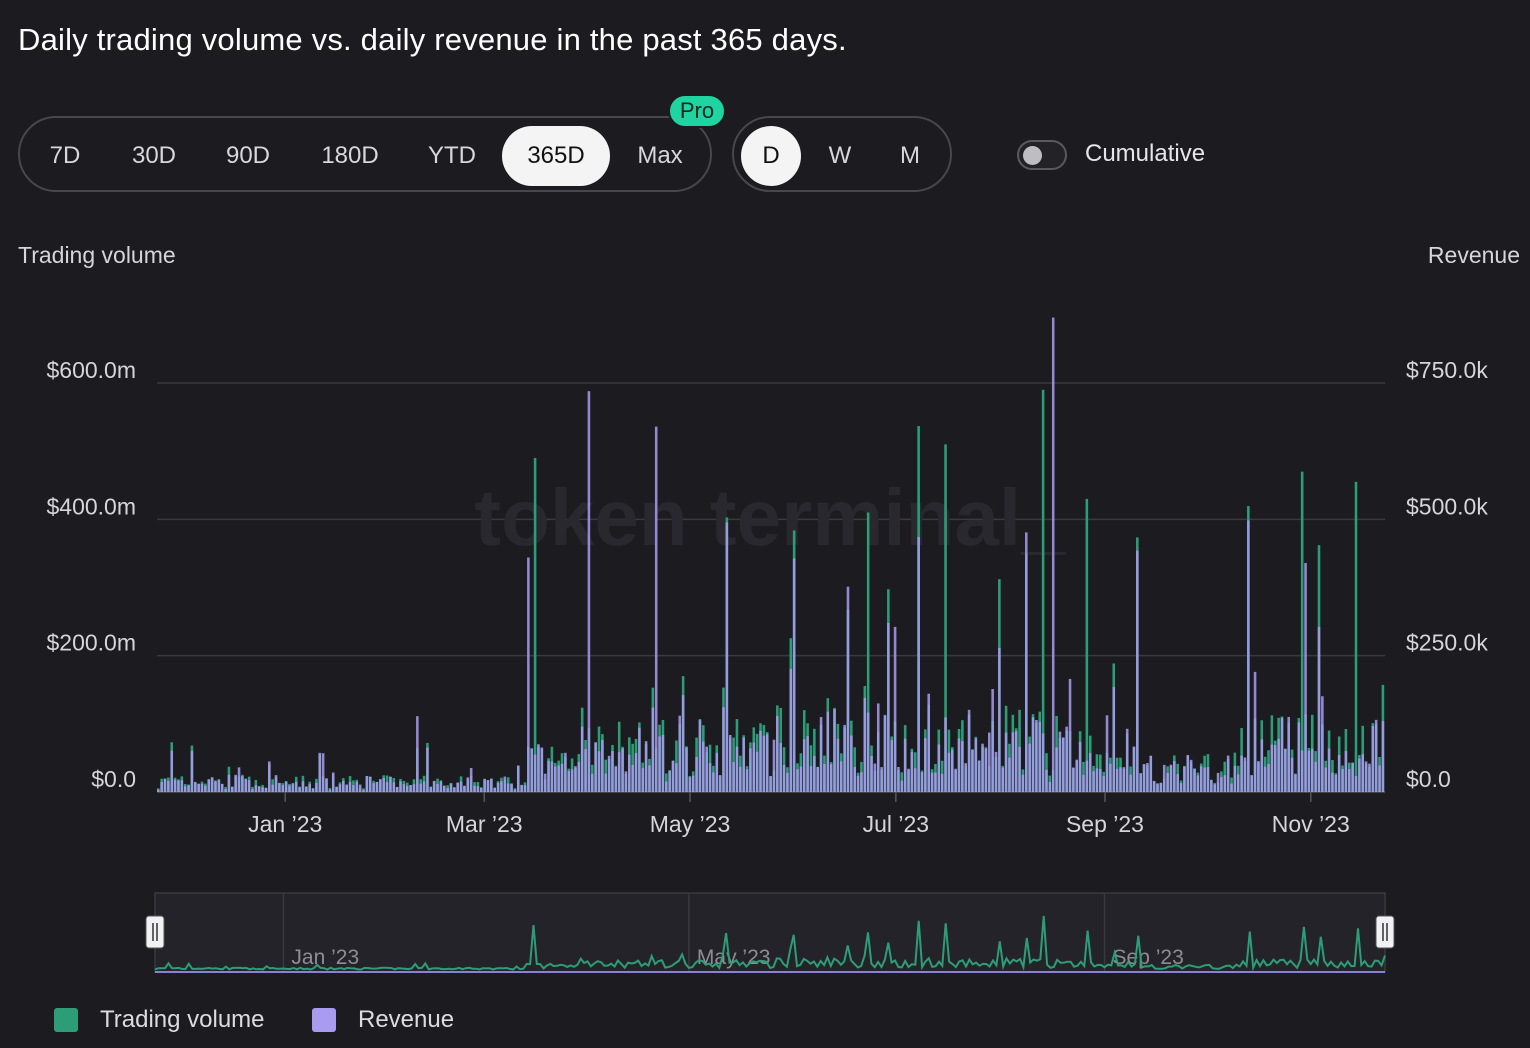  I want to click on legend-item-trading-volume: Trading volume, so click(159, 1020).